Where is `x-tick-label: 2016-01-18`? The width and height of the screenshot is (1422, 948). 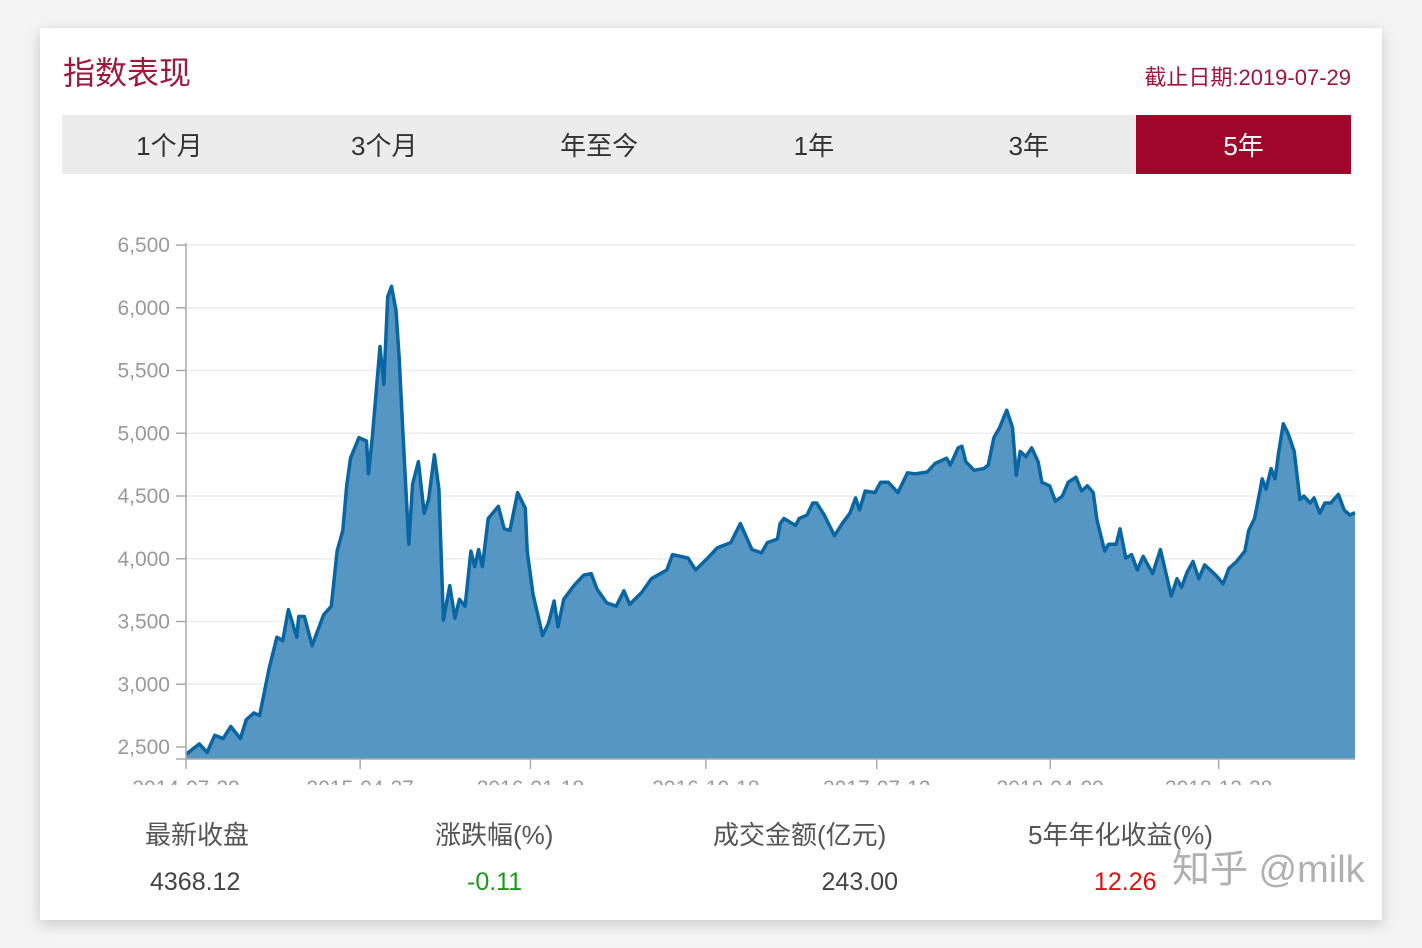
x-tick-label: 2016-01-18 is located at coordinates (530, 781).